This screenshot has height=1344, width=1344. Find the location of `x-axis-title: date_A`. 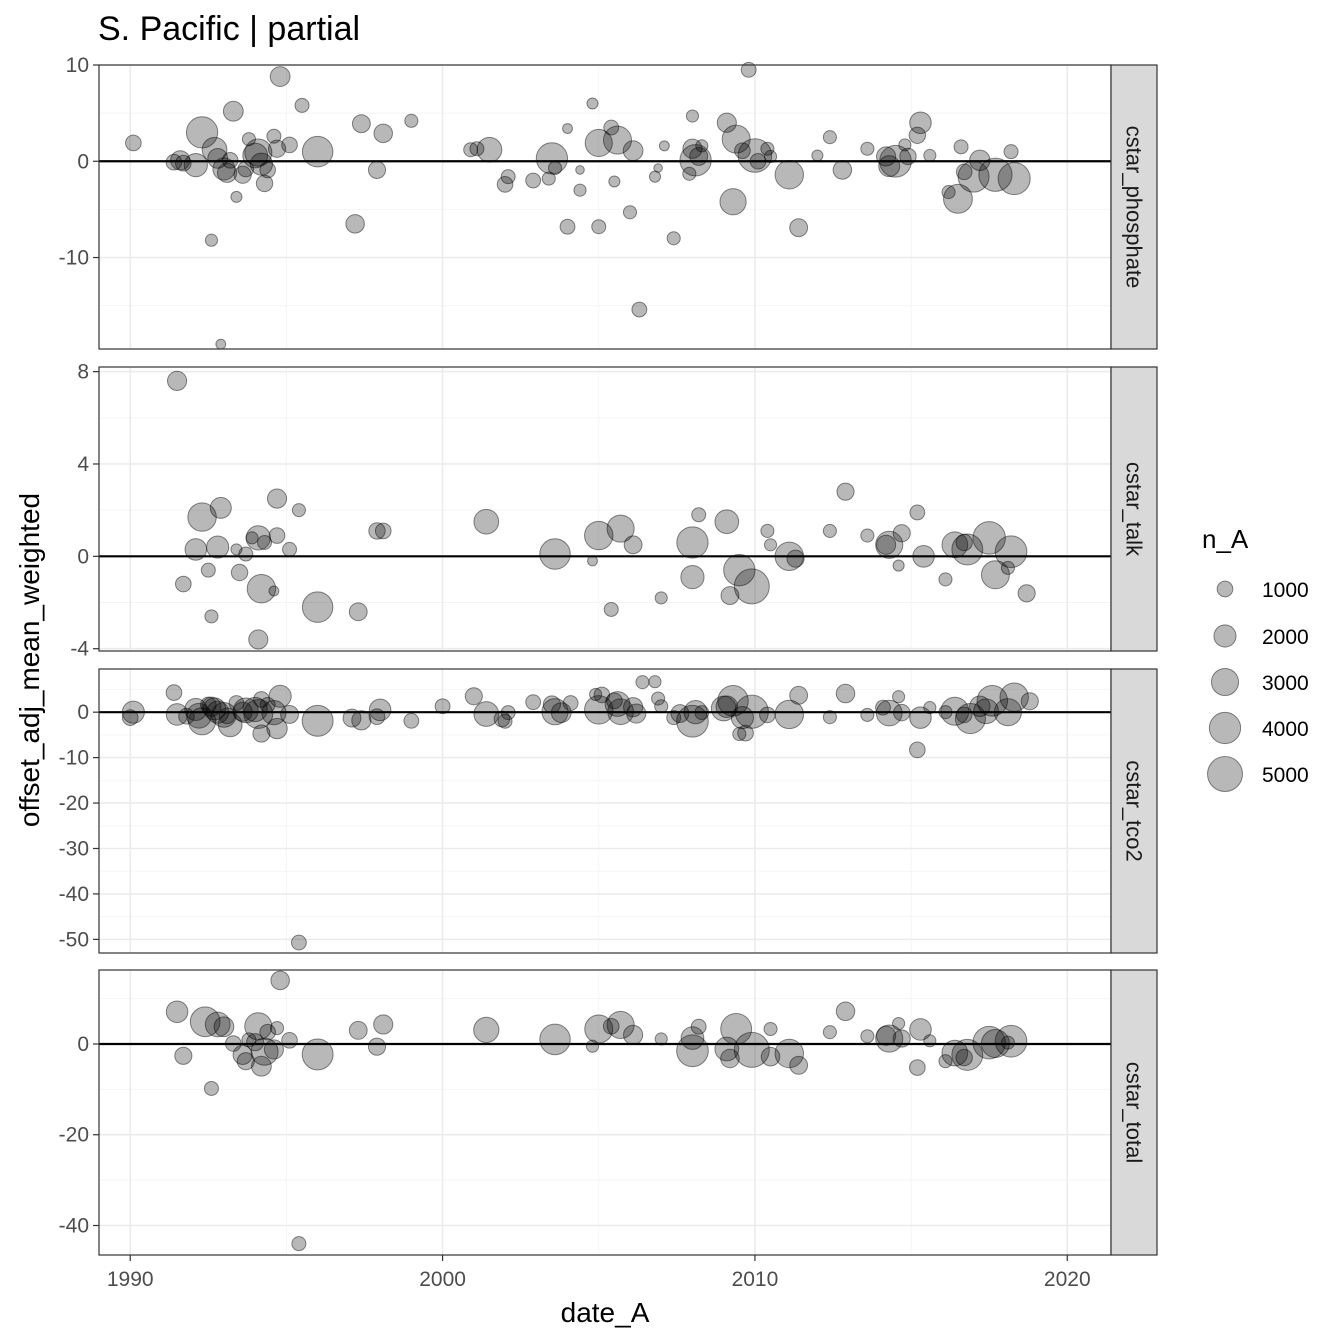

x-axis-title: date_A is located at coordinates (605, 1312).